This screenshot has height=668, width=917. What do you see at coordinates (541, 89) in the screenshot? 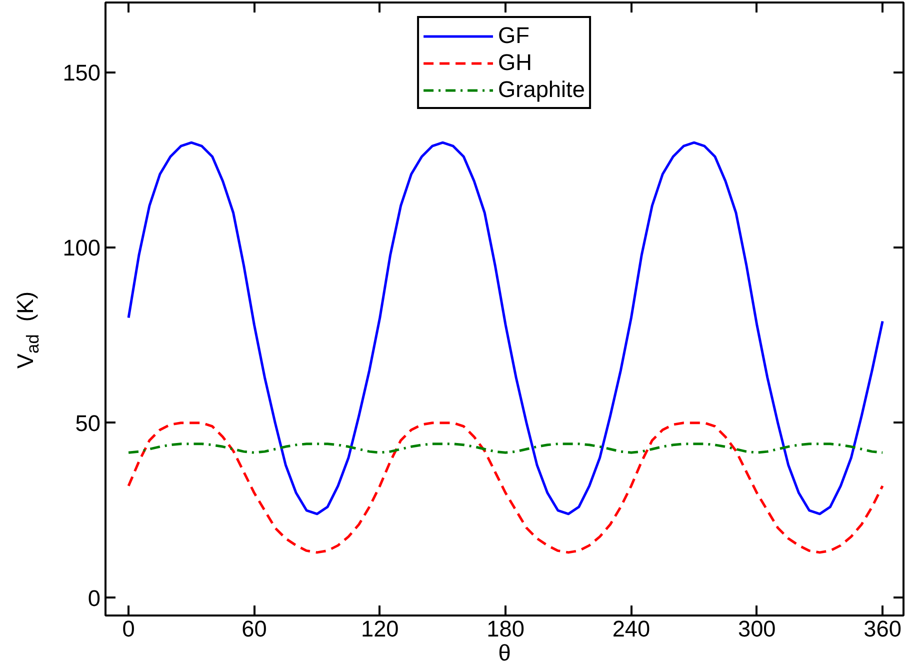
I see `legend-label: Graphite` at bounding box center [541, 89].